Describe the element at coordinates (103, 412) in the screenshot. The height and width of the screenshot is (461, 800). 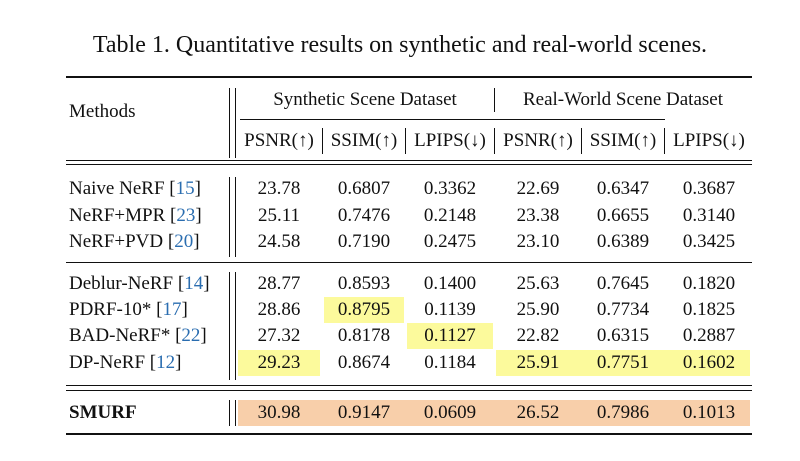
I see `method-label: SMURF` at that location.